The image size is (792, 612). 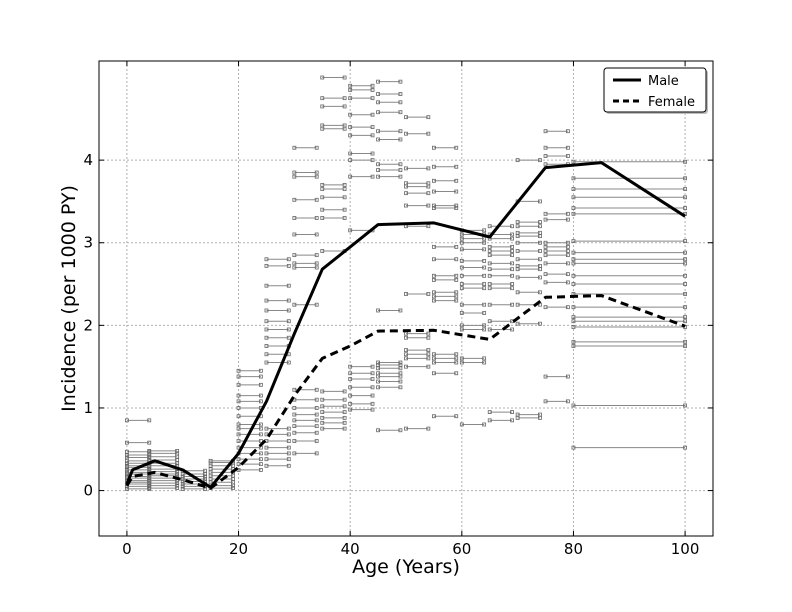 I want to click on x-tick-label: 40, so click(x=350, y=549).